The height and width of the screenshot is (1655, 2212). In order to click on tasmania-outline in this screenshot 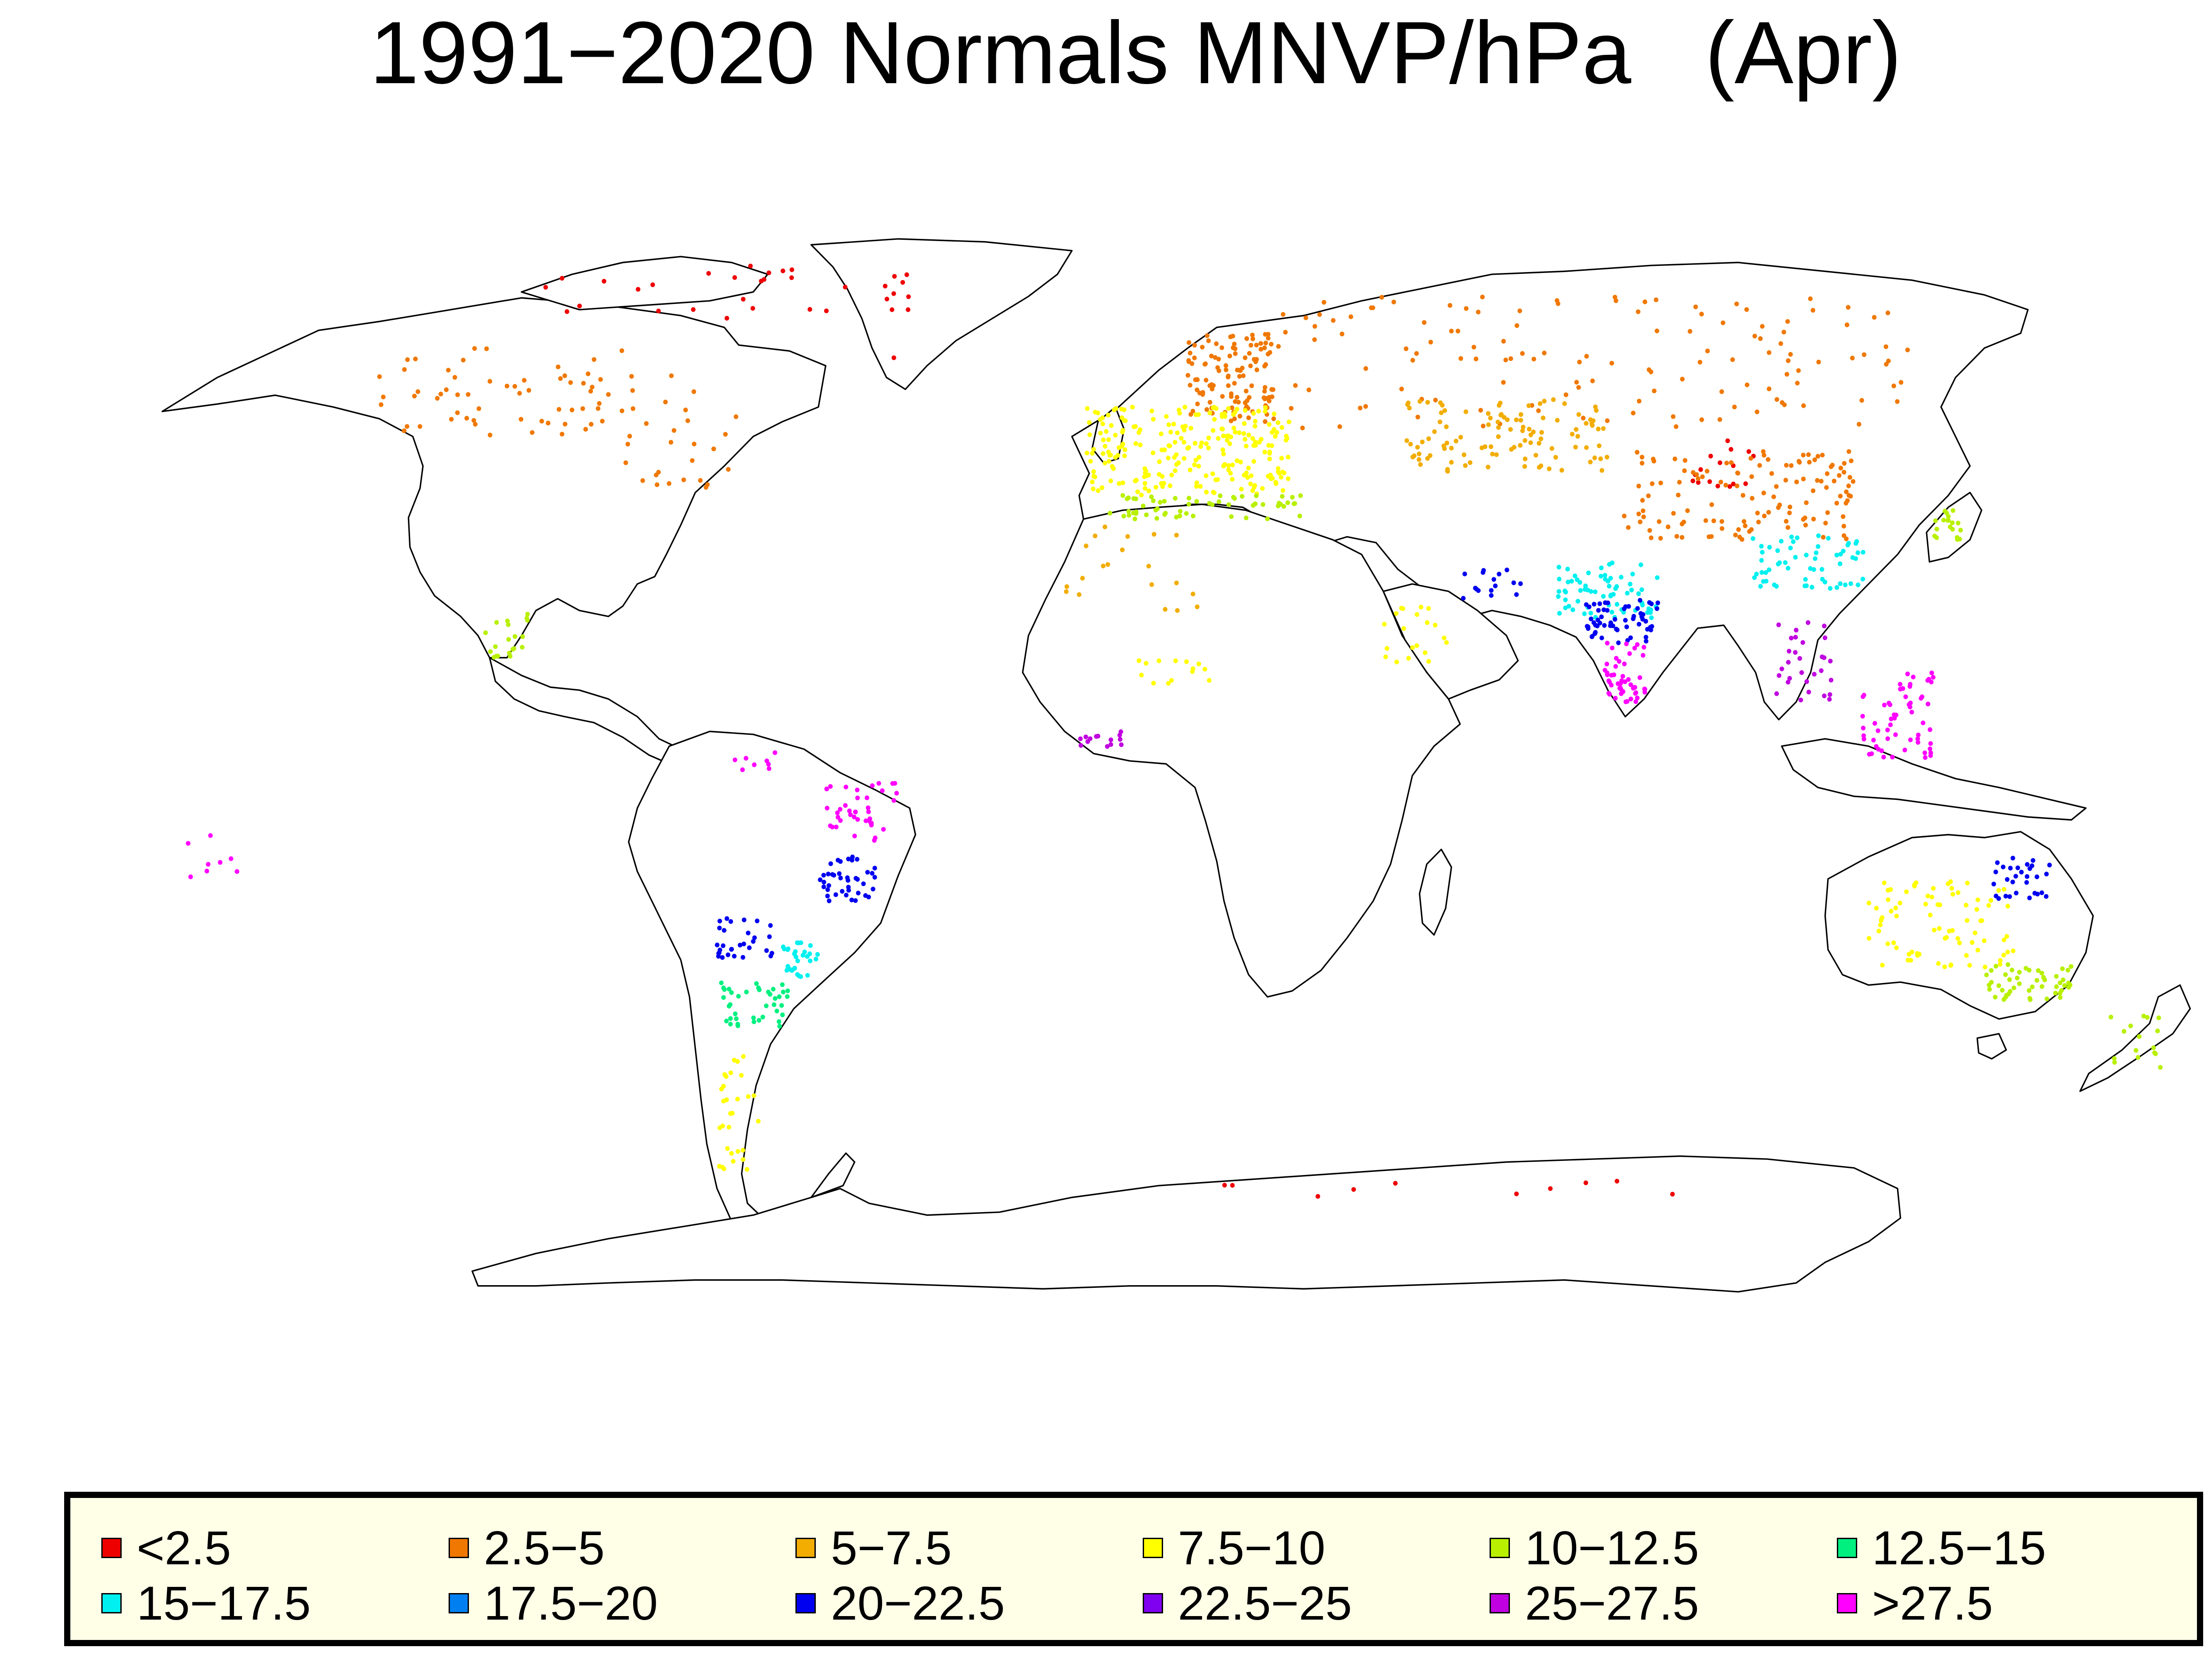, I will do `click(1992, 1046)`.